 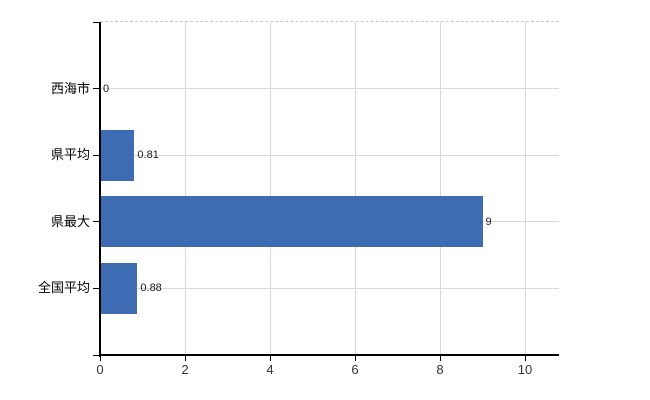 What do you see at coordinates (440, 369) in the screenshot?
I see `x-axis-tick-label: 8` at bounding box center [440, 369].